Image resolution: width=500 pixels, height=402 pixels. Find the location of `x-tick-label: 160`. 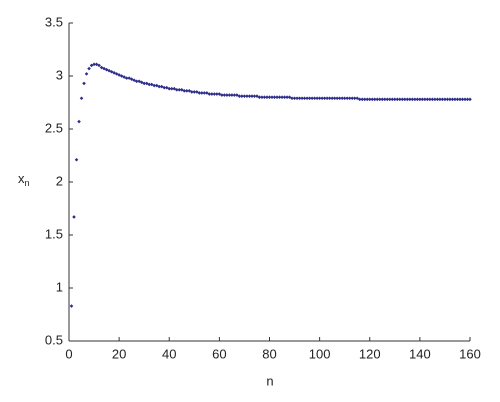

x-tick-label: 160 is located at coordinates (470, 353).